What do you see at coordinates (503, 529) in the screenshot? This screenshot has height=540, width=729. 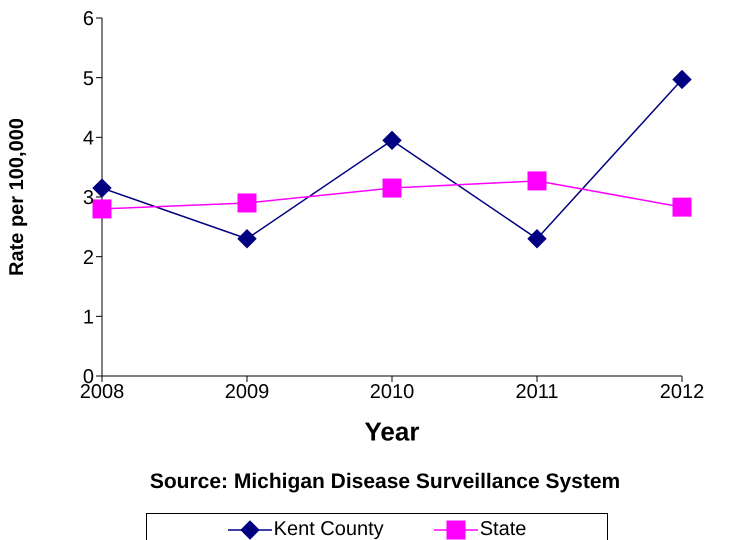 I see `legend-label: State` at bounding box center [503, 529].